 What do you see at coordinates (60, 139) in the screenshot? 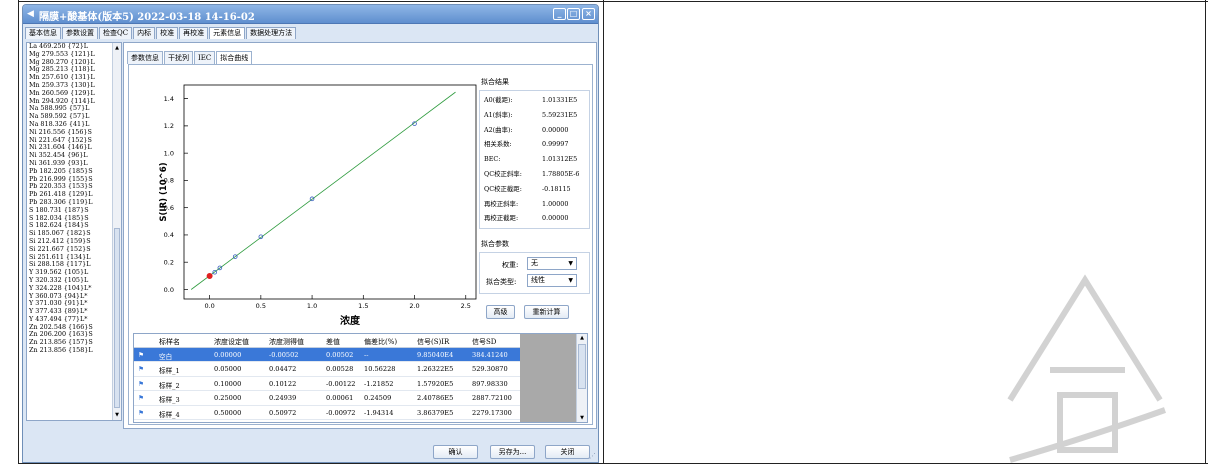
I see `element-list-item: Ni 221.647 {152}S` at bounding box center [60, 139].